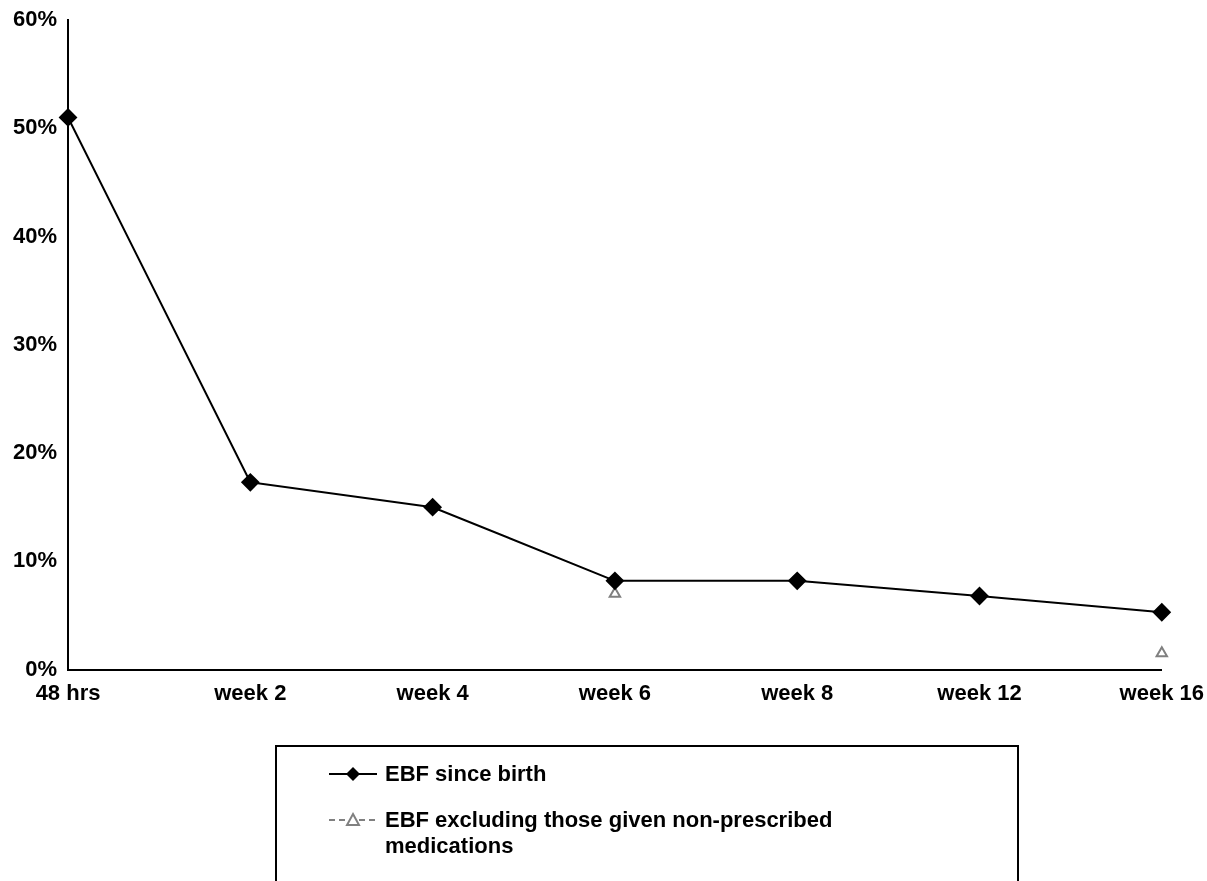 Image resolution: width=1207 pixels, height=881 pixels. Describe the element at coordinates (466, 774) in the screenshot. I see `legend-label: EBF since birth` at that location.